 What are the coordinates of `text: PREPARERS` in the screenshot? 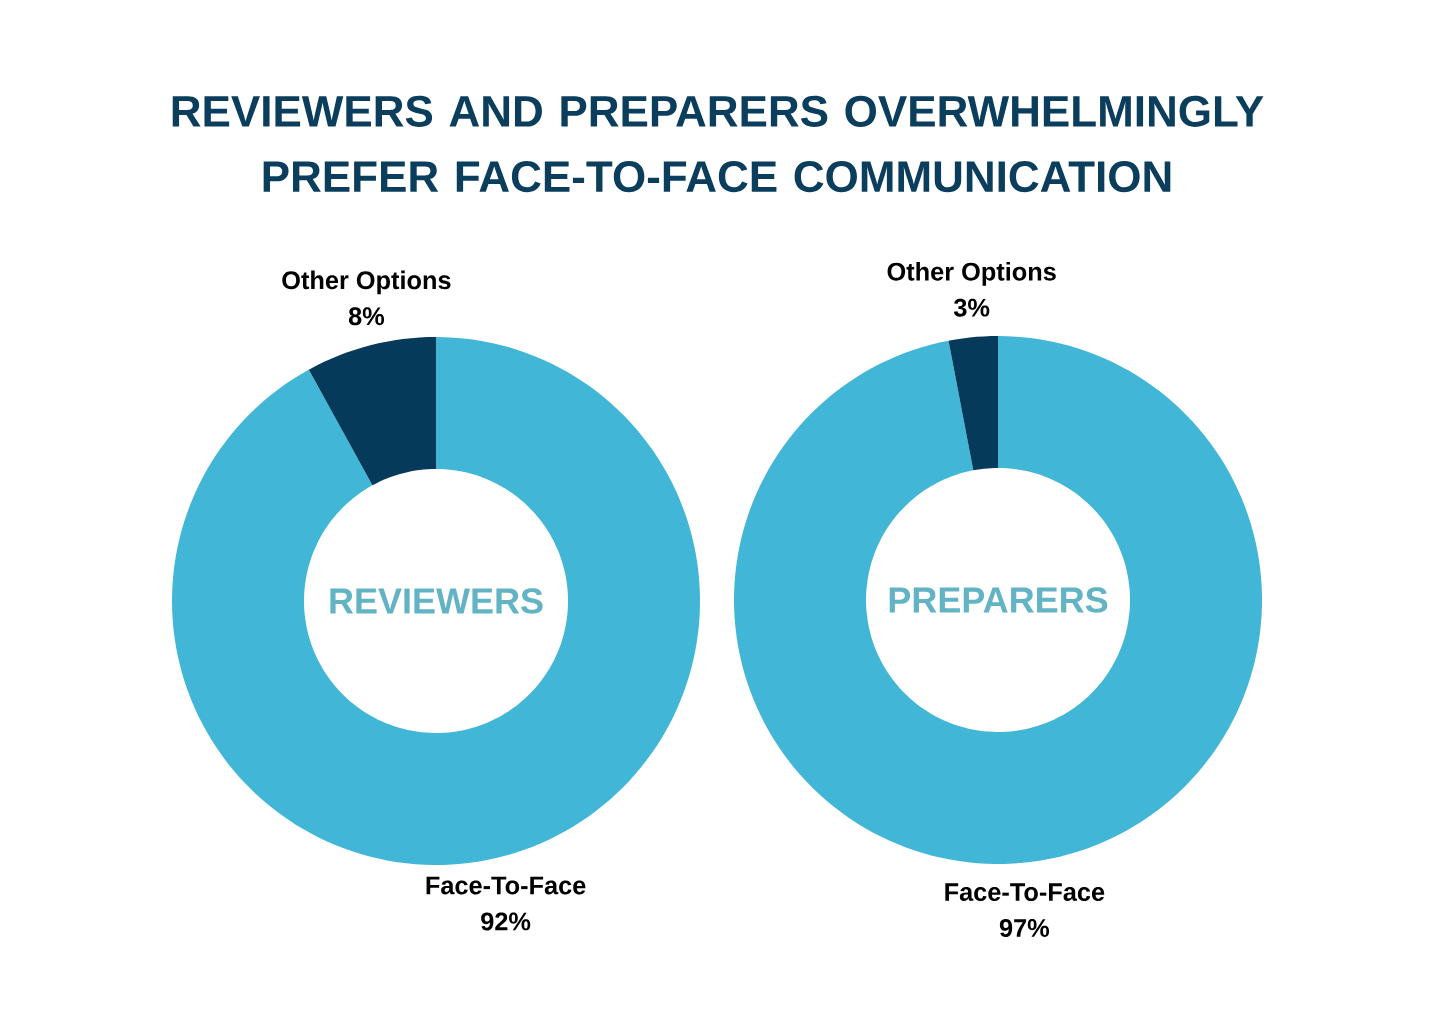 It's located at (998, 600).